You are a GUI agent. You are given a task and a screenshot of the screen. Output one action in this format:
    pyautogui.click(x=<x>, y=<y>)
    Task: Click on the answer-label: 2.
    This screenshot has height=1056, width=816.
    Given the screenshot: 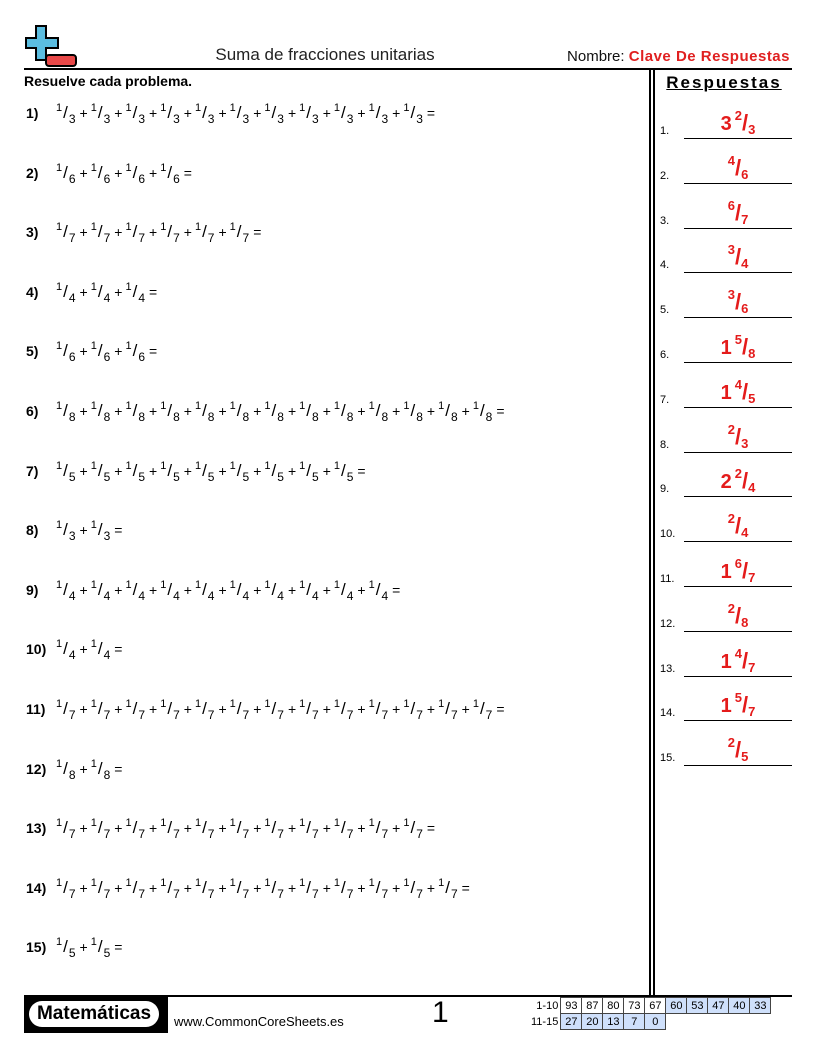 What is the action you would take?
    pyautogui.click(x=665, y=175)
    